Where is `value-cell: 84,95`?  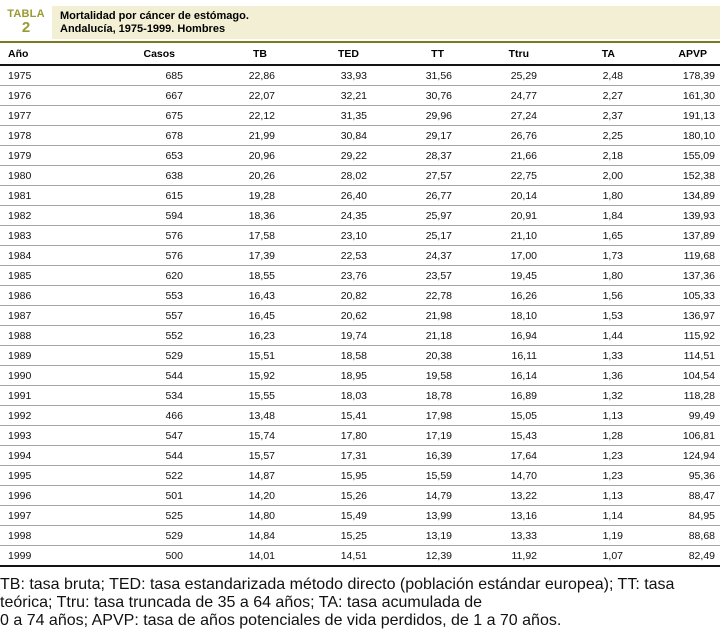
value-cell: 84,95 is located at coordinates (701, 515).